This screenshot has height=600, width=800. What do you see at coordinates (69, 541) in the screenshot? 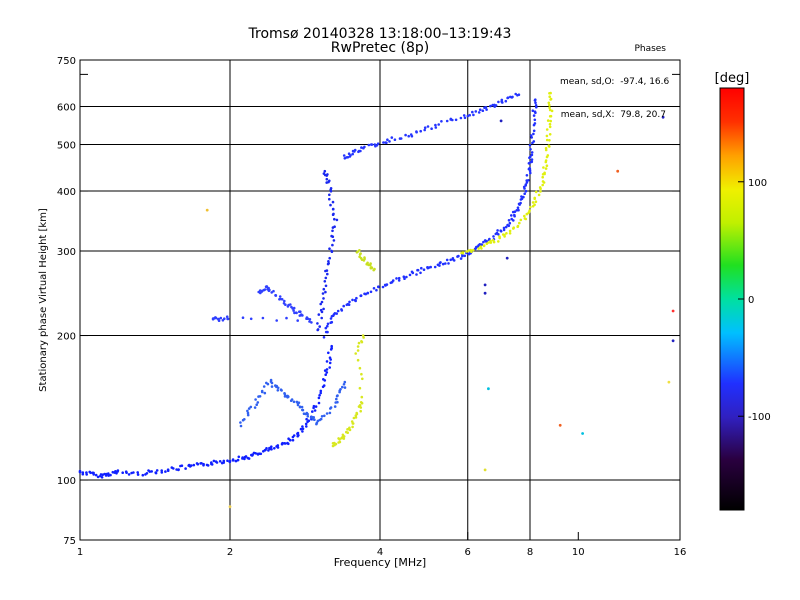
I see `y-tick-label: 75` at bounding box center [69, 541].